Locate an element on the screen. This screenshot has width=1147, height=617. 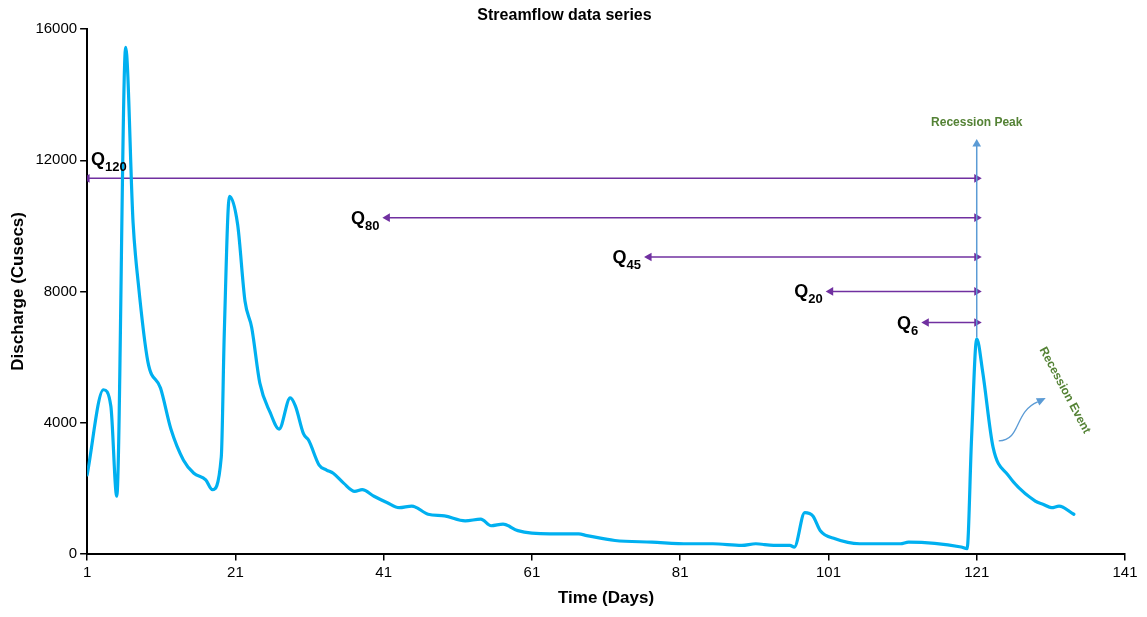
x-axis-title: Time (Days) is located at coordinates (606, 598).